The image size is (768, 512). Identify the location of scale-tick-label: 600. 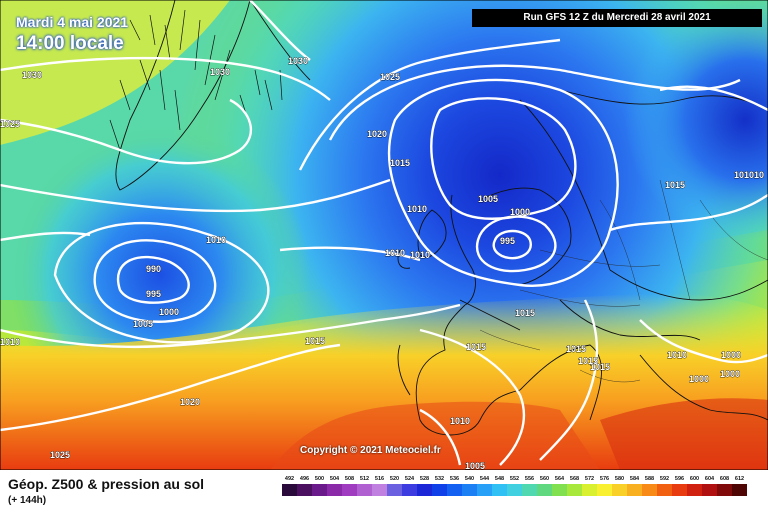
(694, 479).